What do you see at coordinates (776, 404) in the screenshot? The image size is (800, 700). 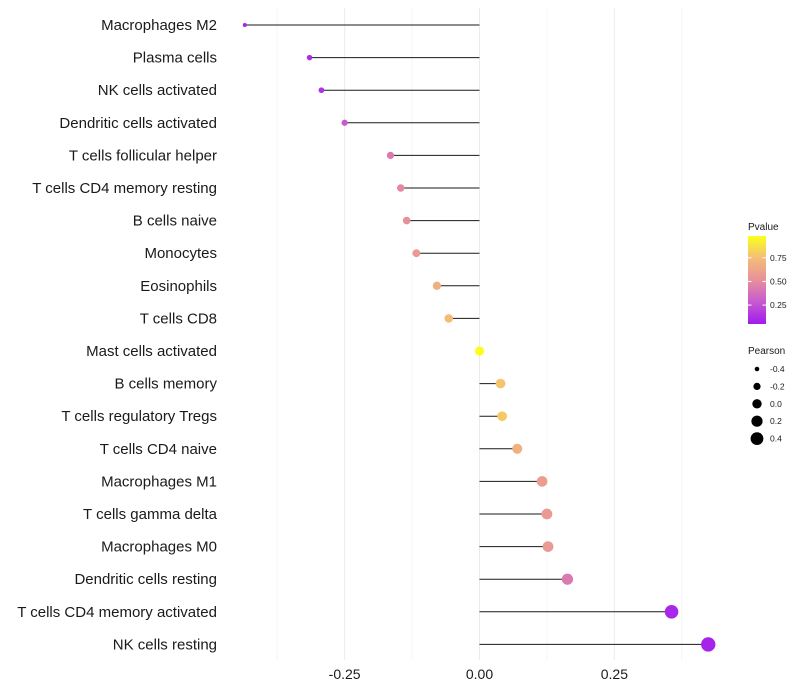 I see `pearson-legend-label: 0.0` at bounding box center [776, 404].